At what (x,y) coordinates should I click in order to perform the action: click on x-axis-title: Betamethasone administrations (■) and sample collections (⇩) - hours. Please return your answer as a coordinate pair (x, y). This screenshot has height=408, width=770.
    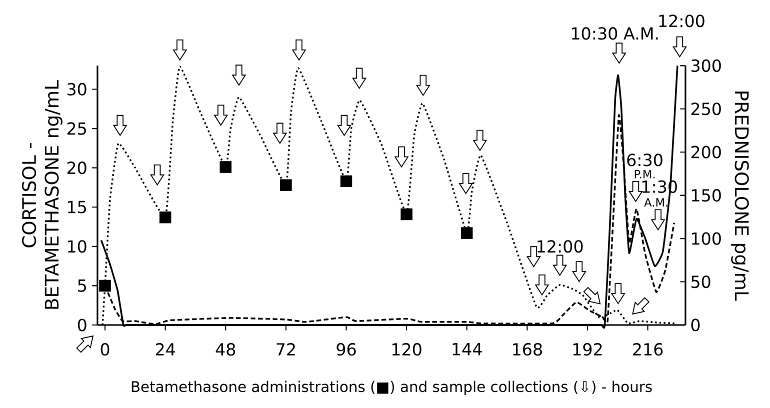
    Looking at the image, I should click on (392, 388).